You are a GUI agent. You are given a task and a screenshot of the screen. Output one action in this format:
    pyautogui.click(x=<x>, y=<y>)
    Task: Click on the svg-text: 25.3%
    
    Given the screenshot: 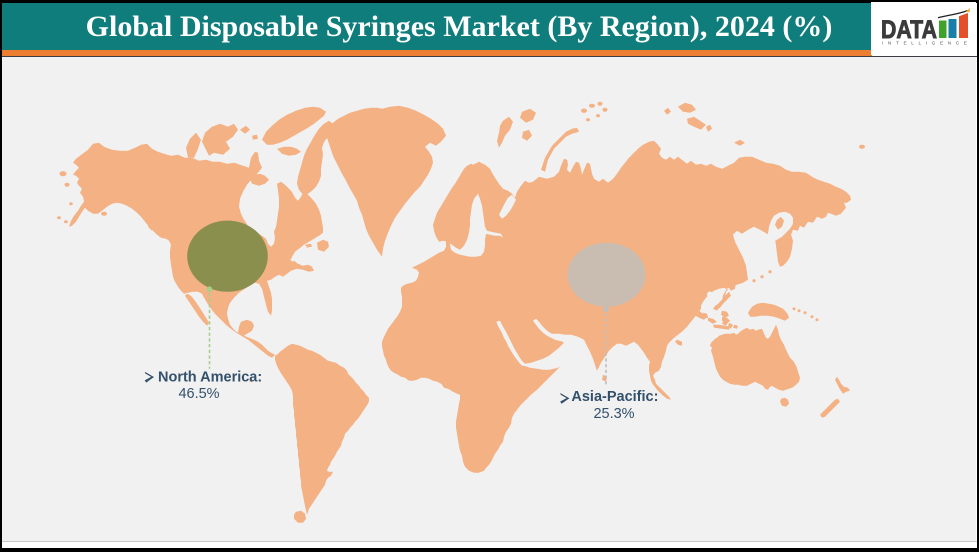 What is the action you would take?
    pyautogui.click(x=613, y=414)
    